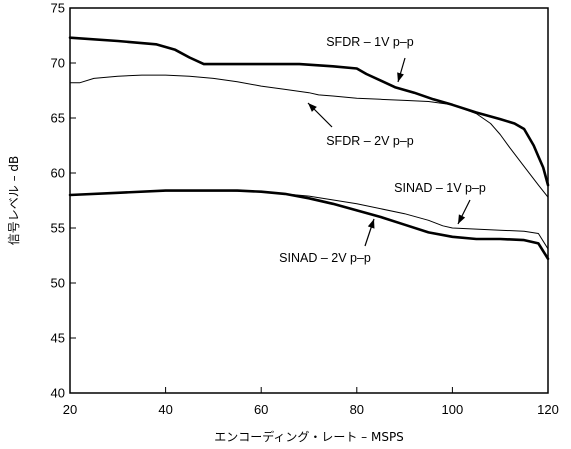 This screenshot has height=449, width=571. Describe the element at coordinates (58, 118) in the screenshot. I see `y-tick-label: 65` at that location.